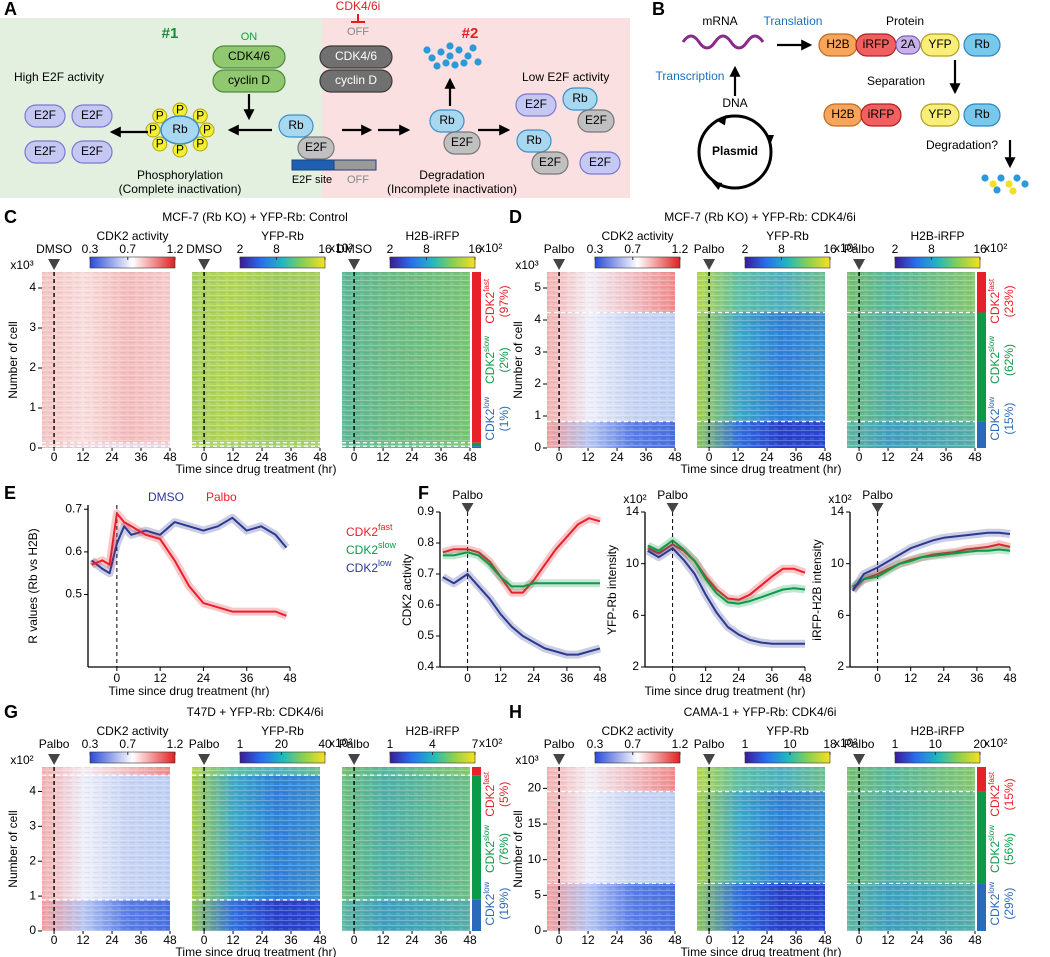 This screenshot has width=1050, height=957. What do you see at coordinates (313, 165) in the screenshot?
I see `e2f-site` at bounding box center [313, 165].